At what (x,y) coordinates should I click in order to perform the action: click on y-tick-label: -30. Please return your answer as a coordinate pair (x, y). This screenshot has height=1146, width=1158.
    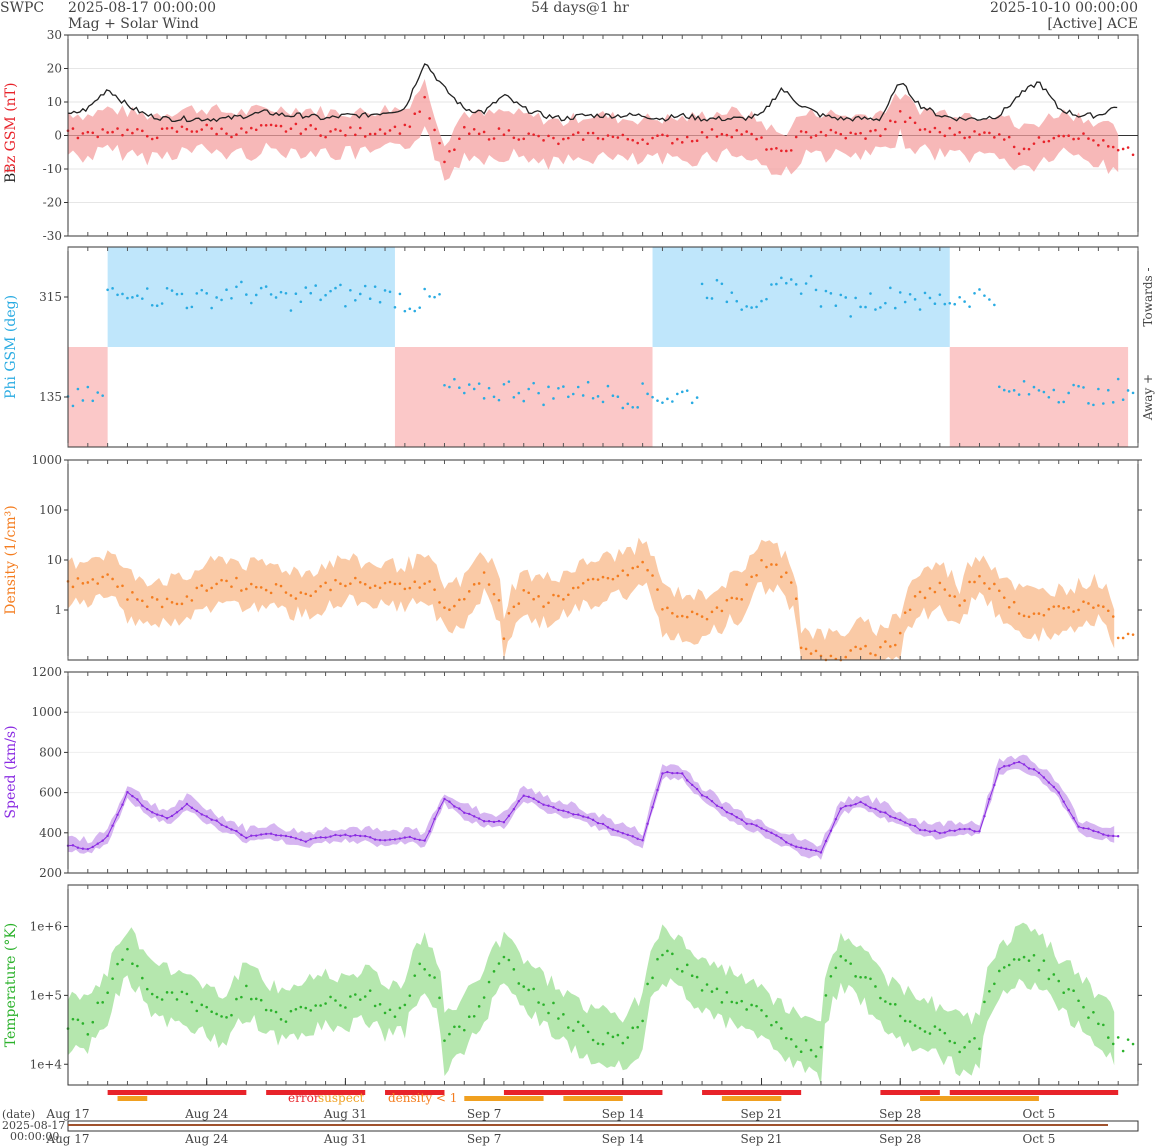
    Looking at the image, I should click on (52, 236).